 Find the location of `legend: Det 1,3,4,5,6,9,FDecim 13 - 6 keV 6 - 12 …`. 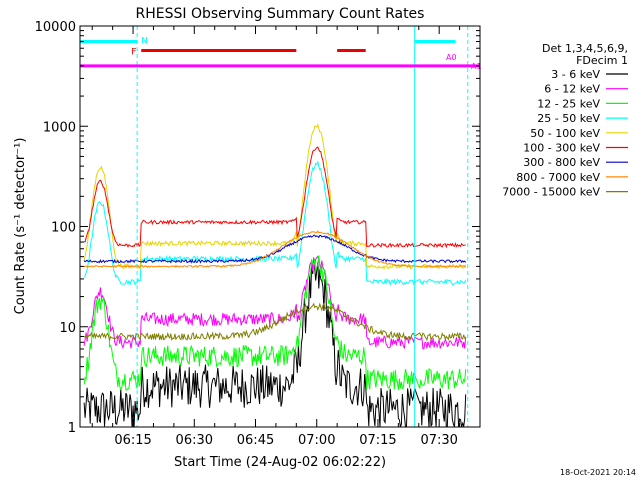

legend: Det 1,3,4,5,6,9,FDecim 13 - 6 keV 6 - 12 … is located at coordinates (565, 120).